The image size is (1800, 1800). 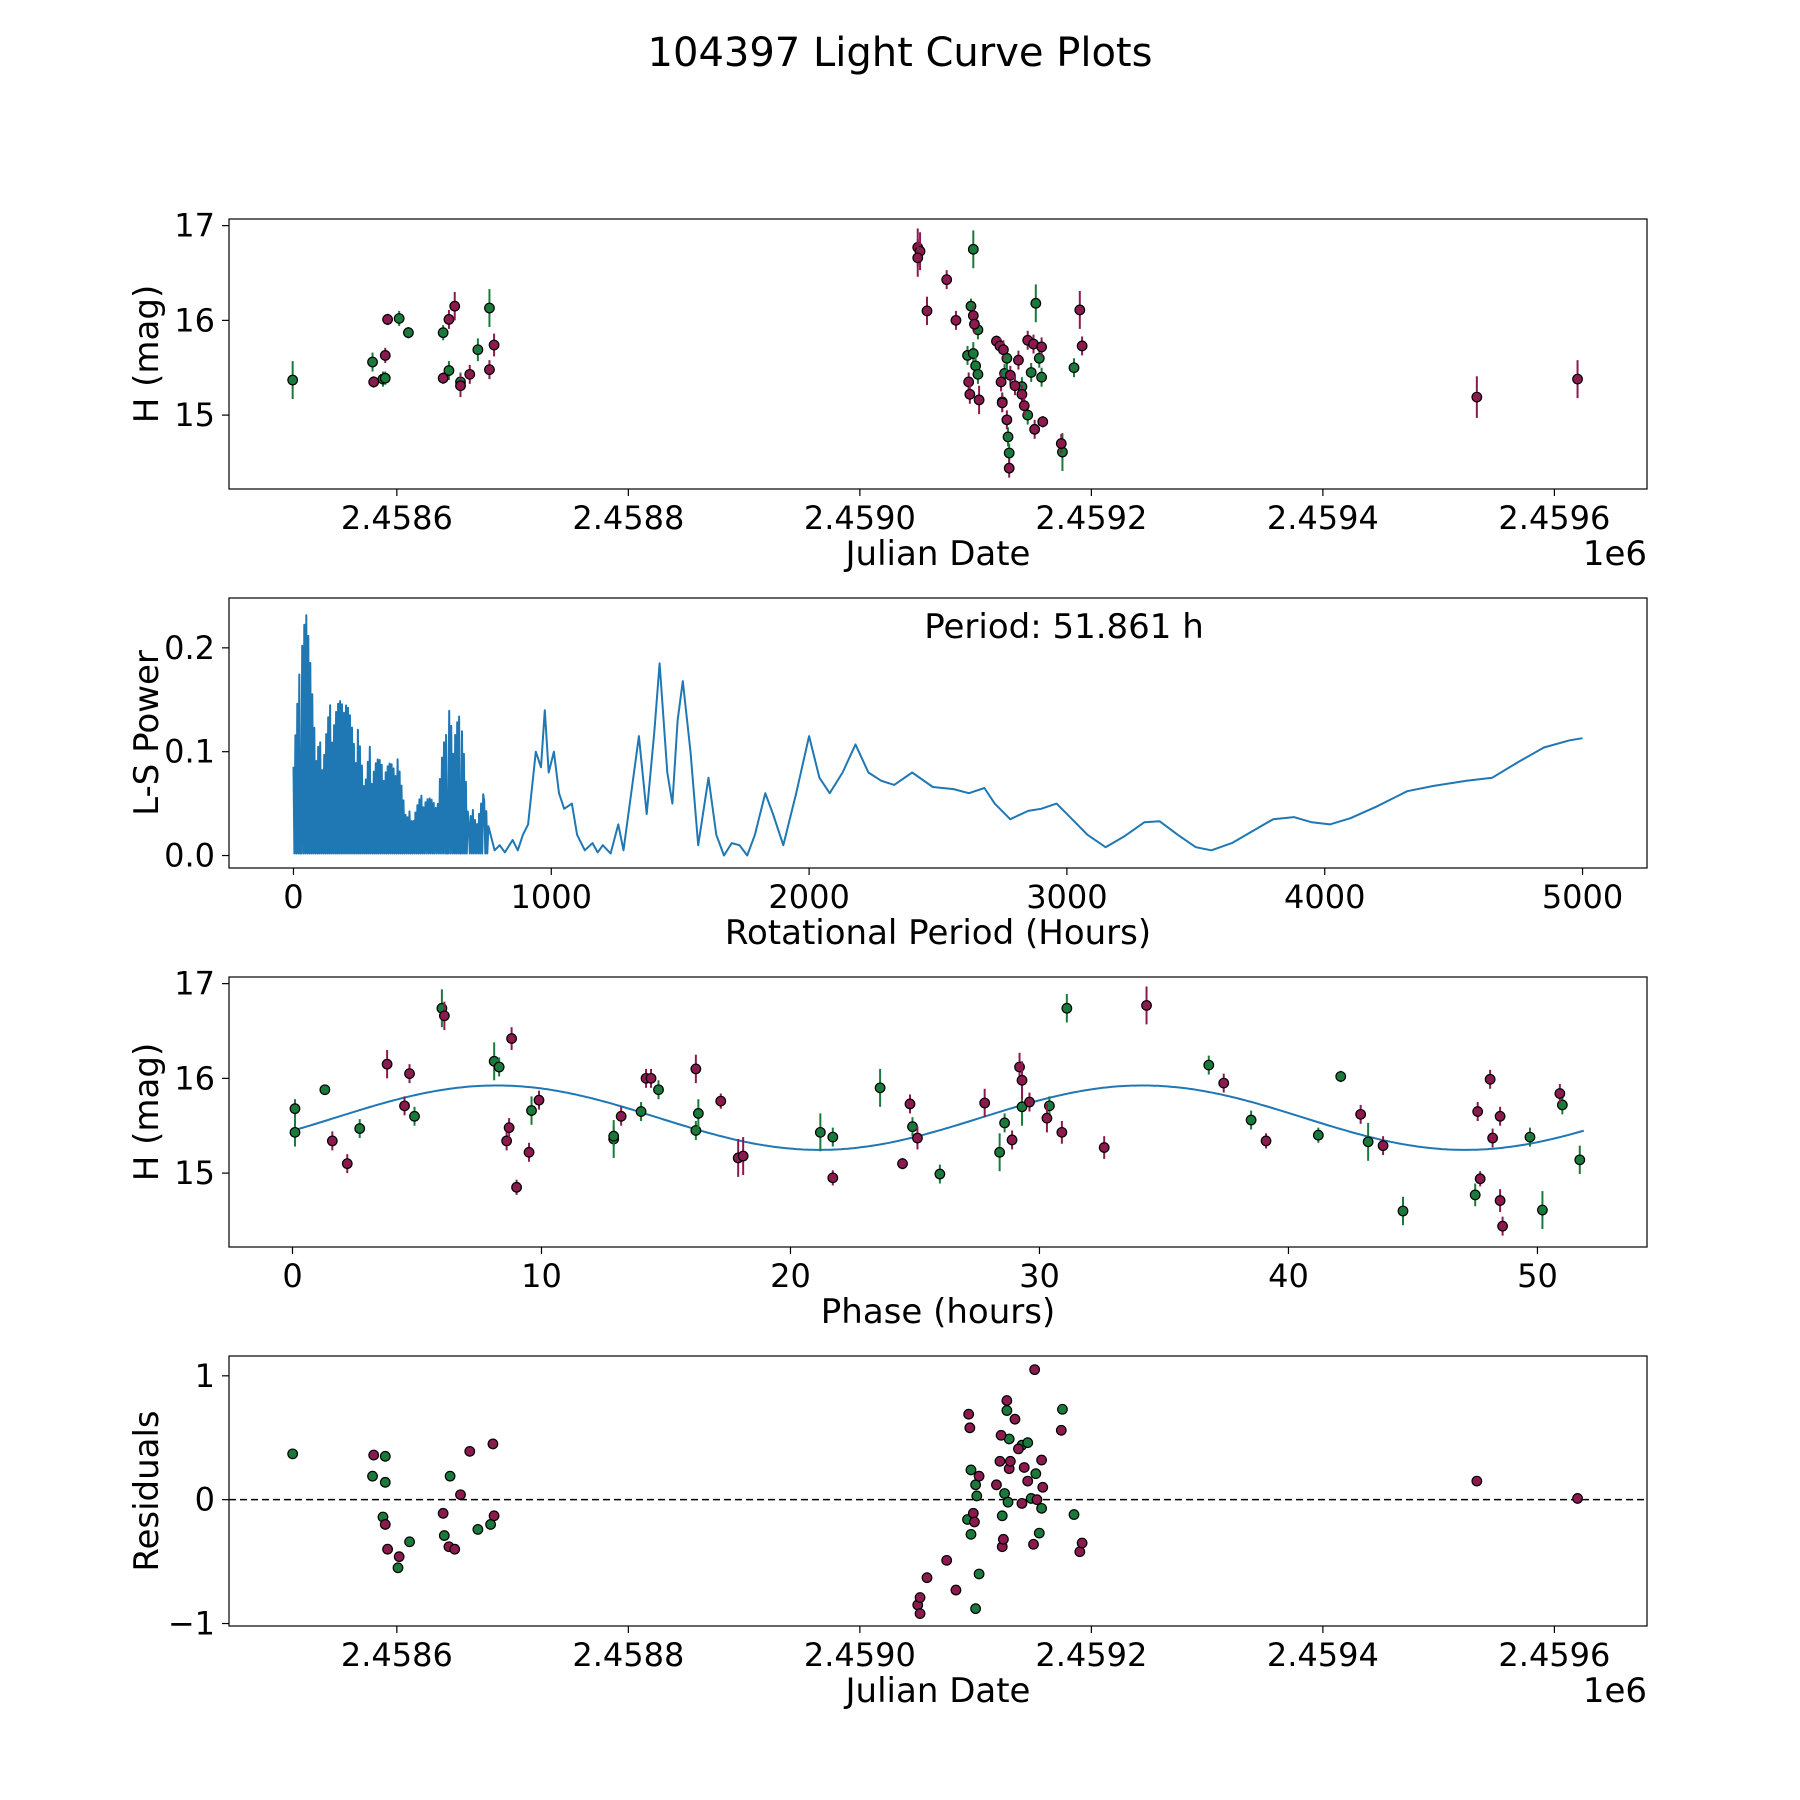 I want to click on x-axis-label: Rotational Period (Hours), so click(x=938, y=933).